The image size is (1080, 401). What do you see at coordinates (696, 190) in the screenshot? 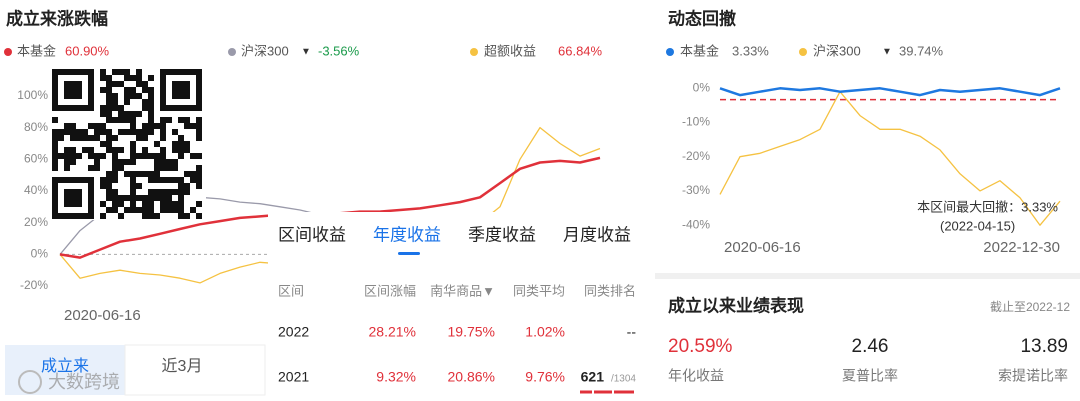
I see `y-tick-label: -30%` at bounding box center [696, 190].